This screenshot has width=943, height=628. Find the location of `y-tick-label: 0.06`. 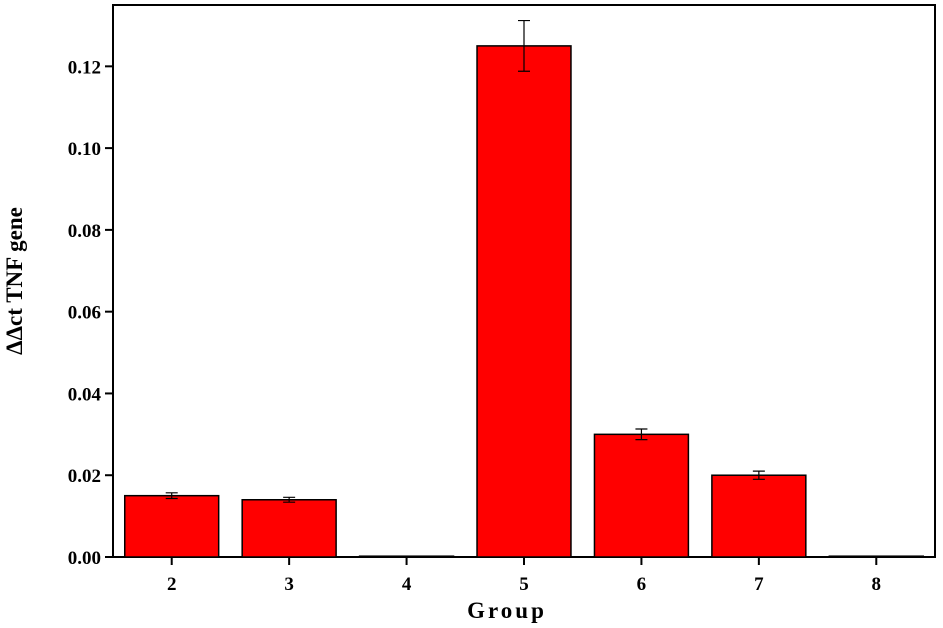

y-tick-label: 0.06 is located at coordinates (84, 313).